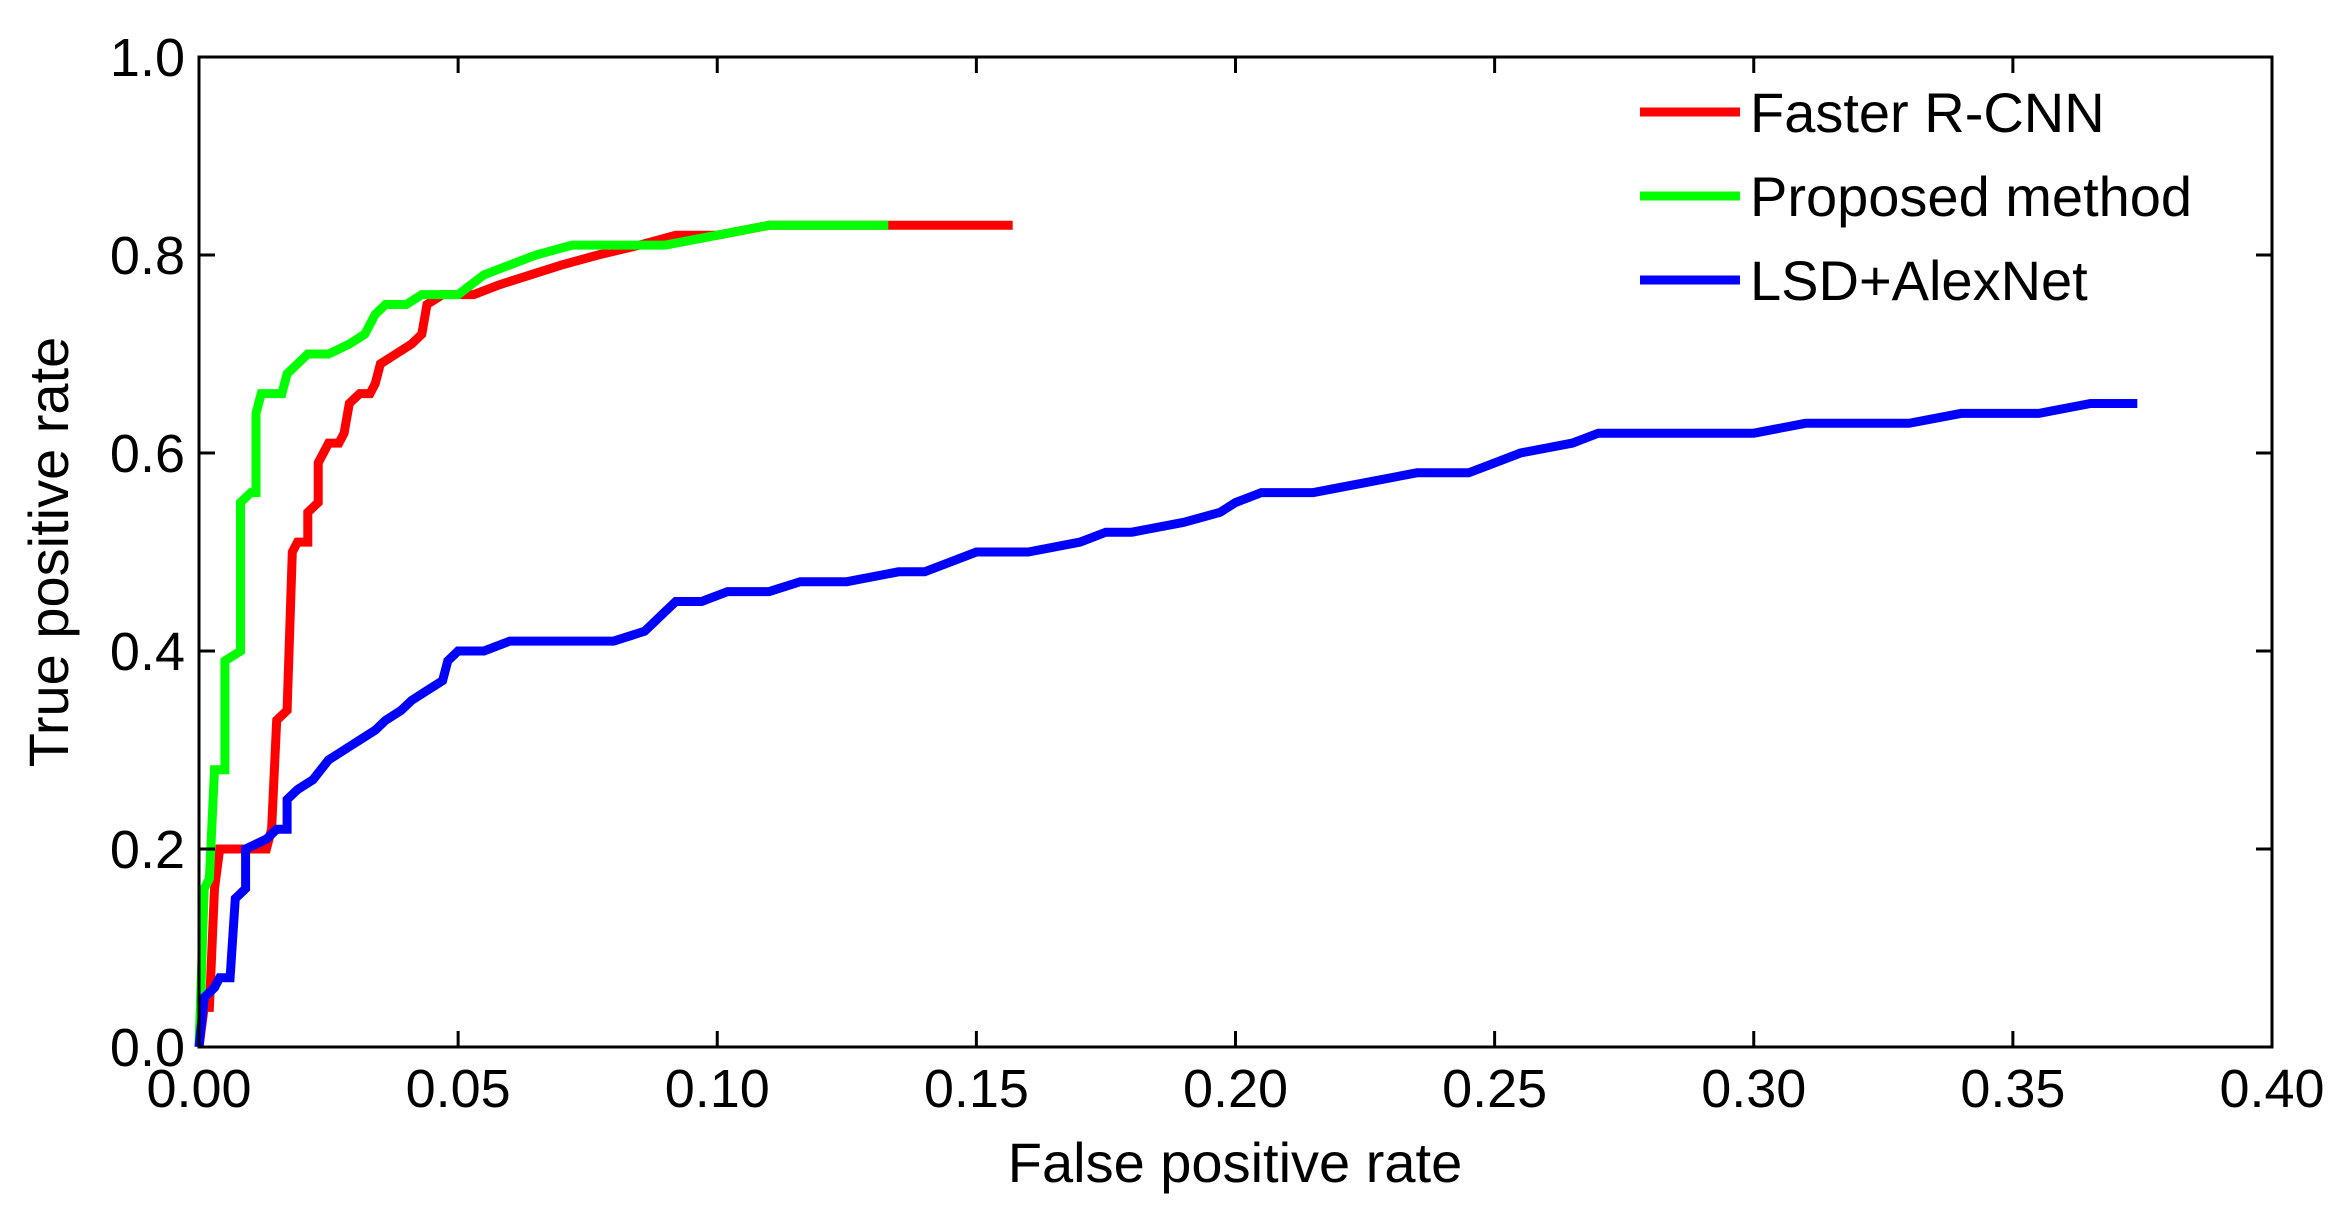 The height and width of the screenshot is (1217, 2349). What do you see at coordinates (147, 256) in the screenshot?
I see `y-tick-label: 0.8` at bounding box center [147, 256].